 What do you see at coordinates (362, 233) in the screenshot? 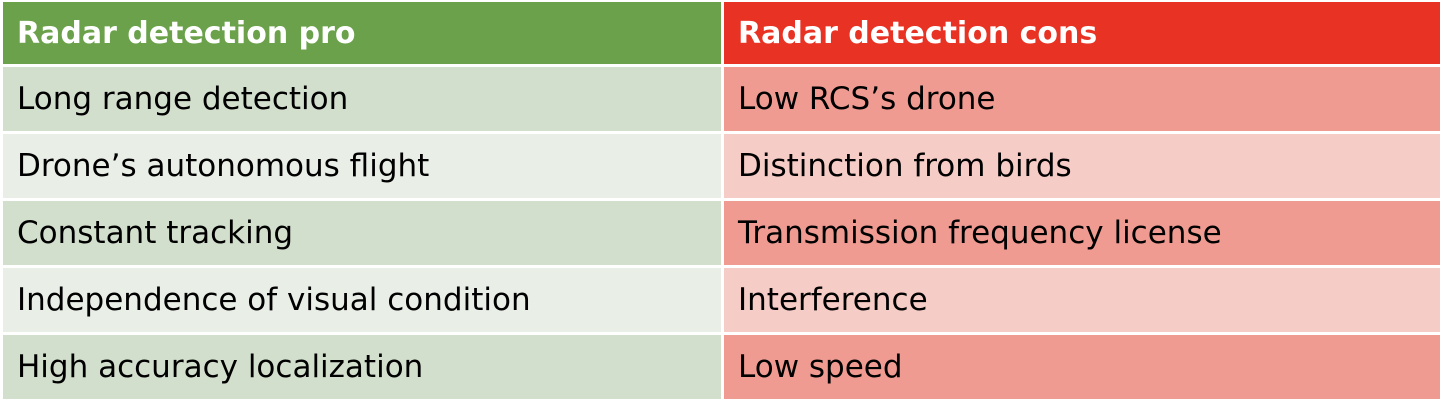
I see `pro-cell: Constant tracking` at bounding box center [362, 233].